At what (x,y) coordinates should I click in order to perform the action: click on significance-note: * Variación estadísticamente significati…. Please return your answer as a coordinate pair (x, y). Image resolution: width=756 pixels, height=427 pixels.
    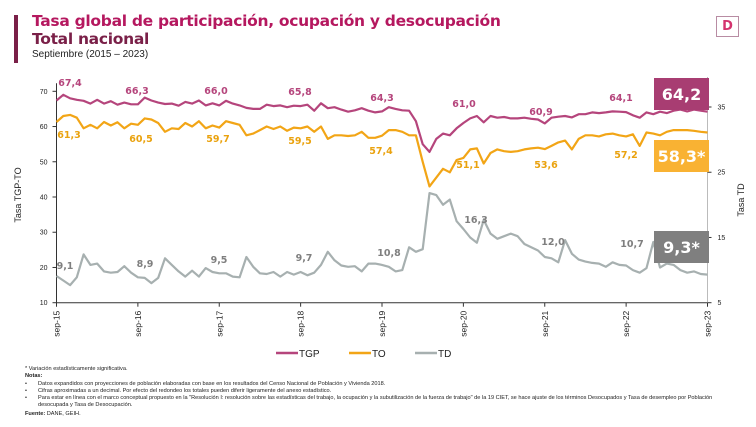
    Looking at the image, I should click on (76, 369).